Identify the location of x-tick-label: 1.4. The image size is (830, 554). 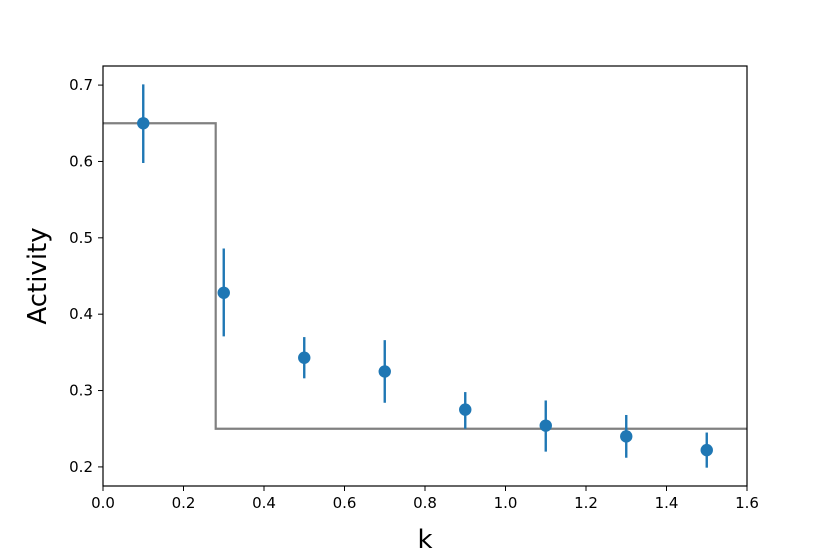
(667, 503).